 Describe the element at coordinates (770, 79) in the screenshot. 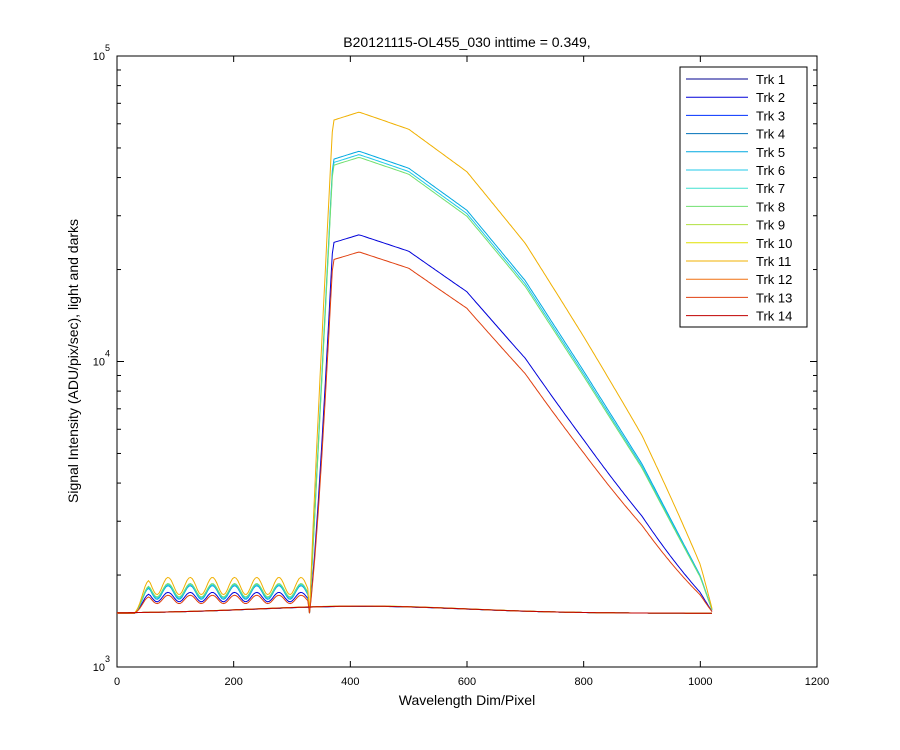

I see `legend-label: Trk 1` at that location.